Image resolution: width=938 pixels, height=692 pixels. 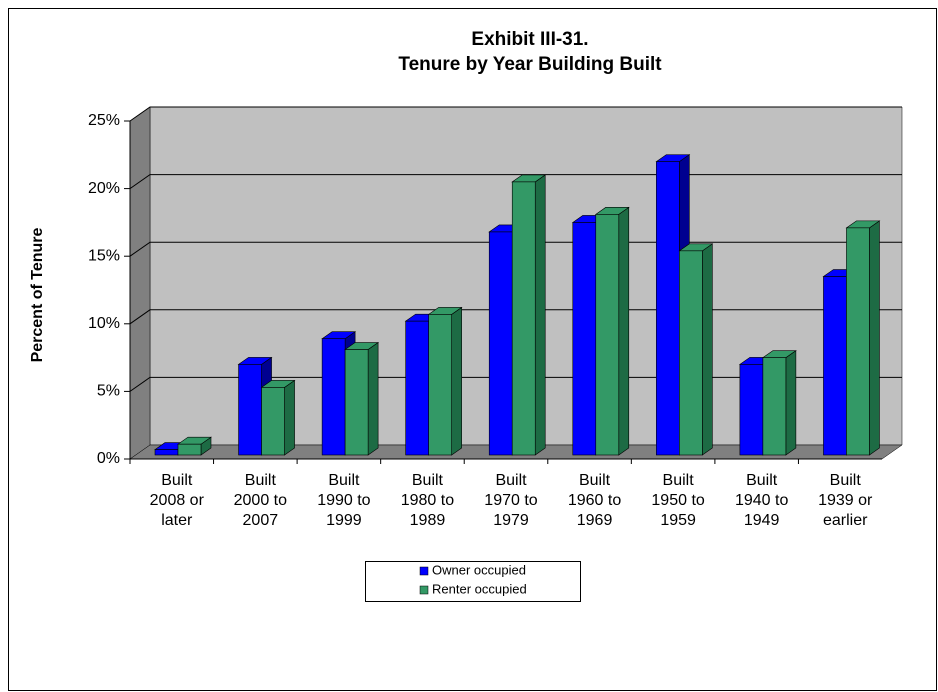 What do you see at coordinates (37, 294) in the screenshot?
I see `y-axis-label: Percent of Tenure` at bounding box center [37, 294].